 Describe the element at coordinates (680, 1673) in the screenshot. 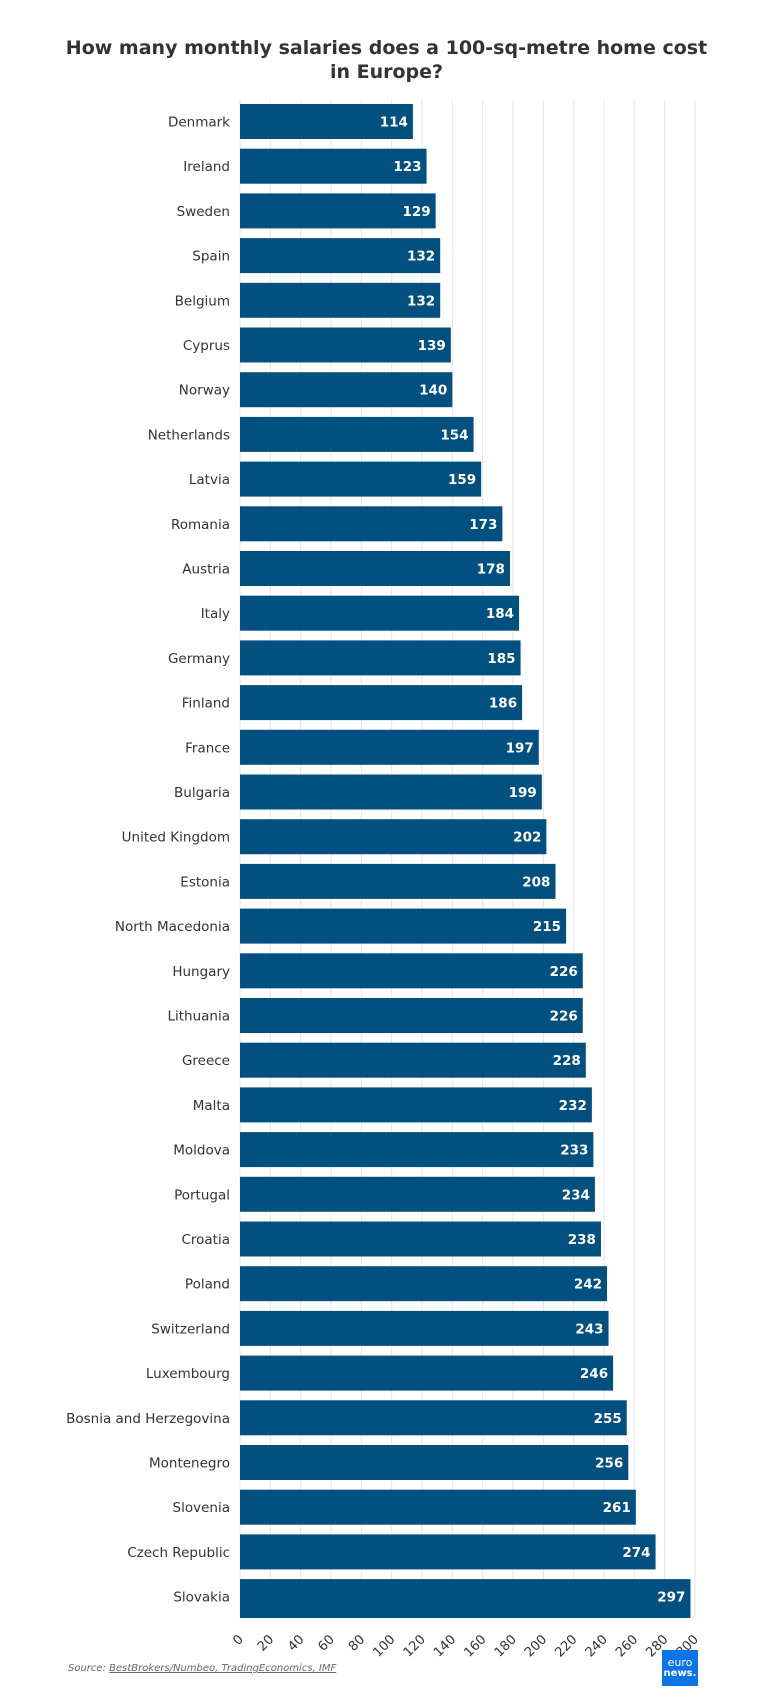

I see `logo-line-2: news.` at that location.